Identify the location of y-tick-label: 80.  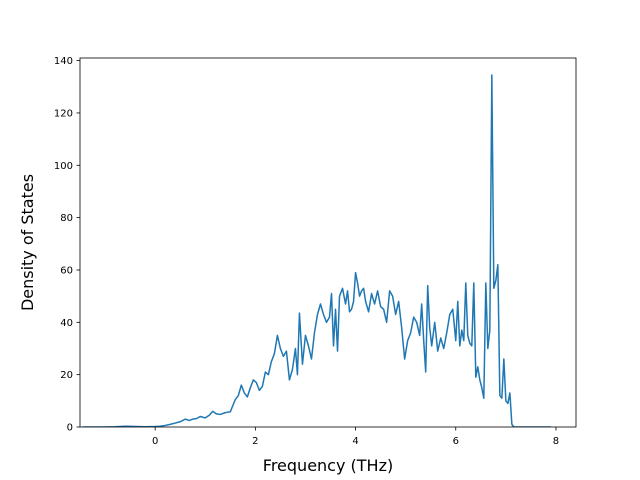
(66, 218).